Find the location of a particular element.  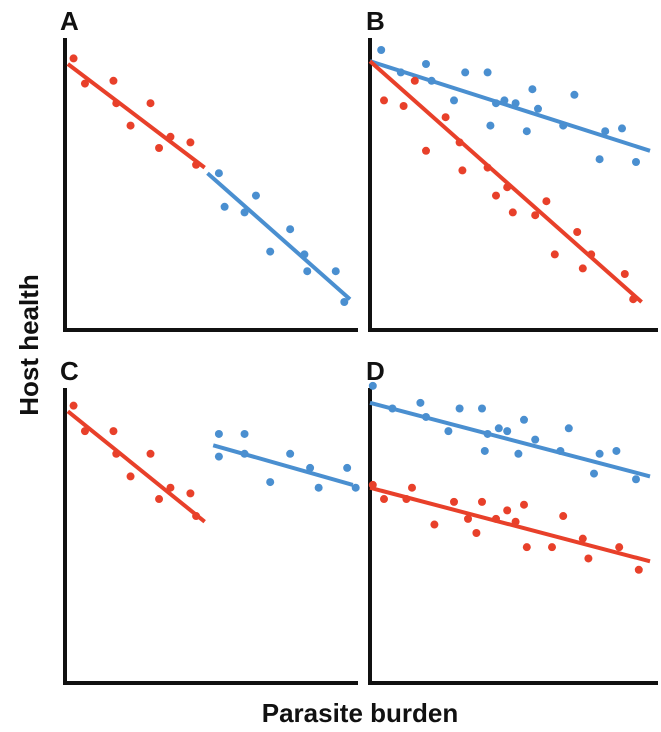

panel-label: B is located at coordinates (375, 21).